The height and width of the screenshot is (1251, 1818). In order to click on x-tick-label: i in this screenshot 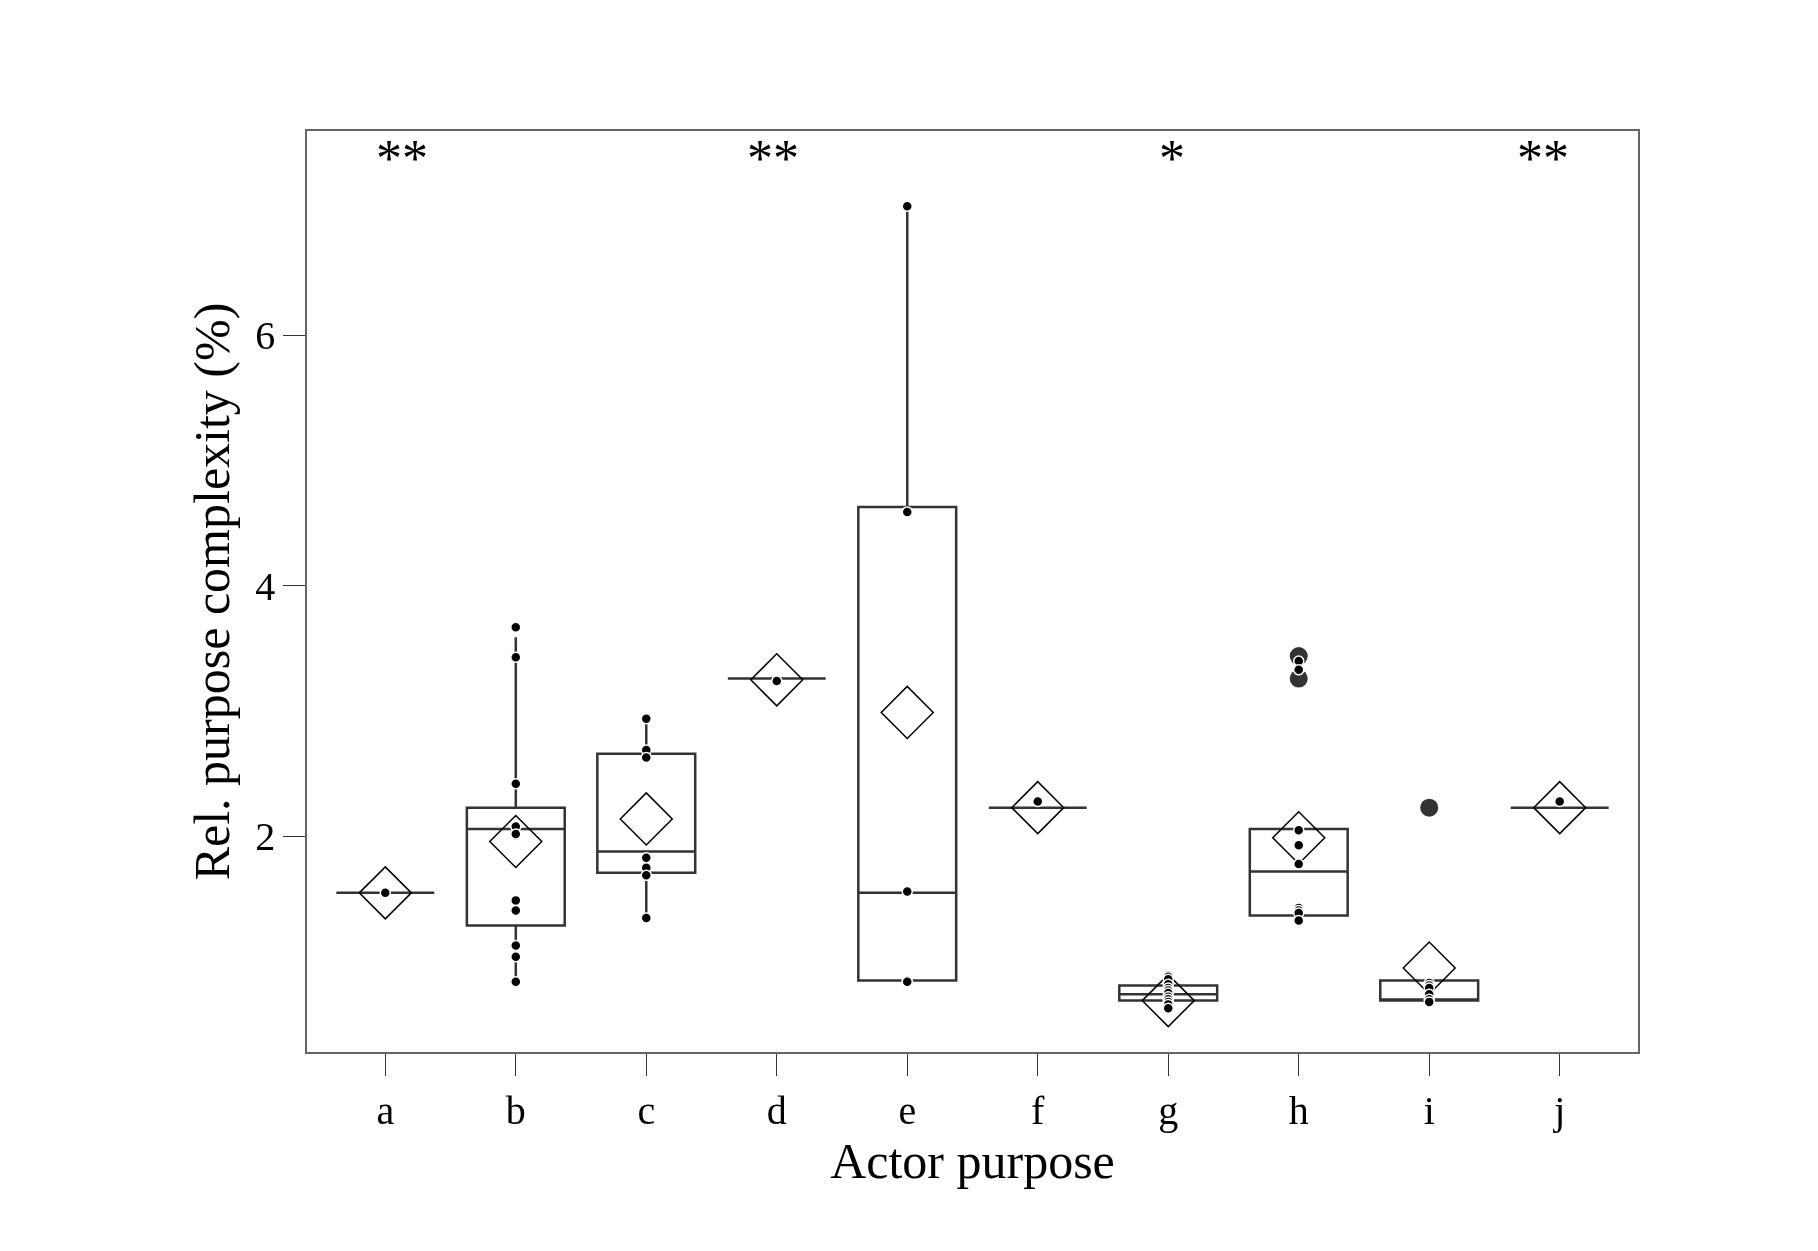, I will do `click(1429, 1110)`.